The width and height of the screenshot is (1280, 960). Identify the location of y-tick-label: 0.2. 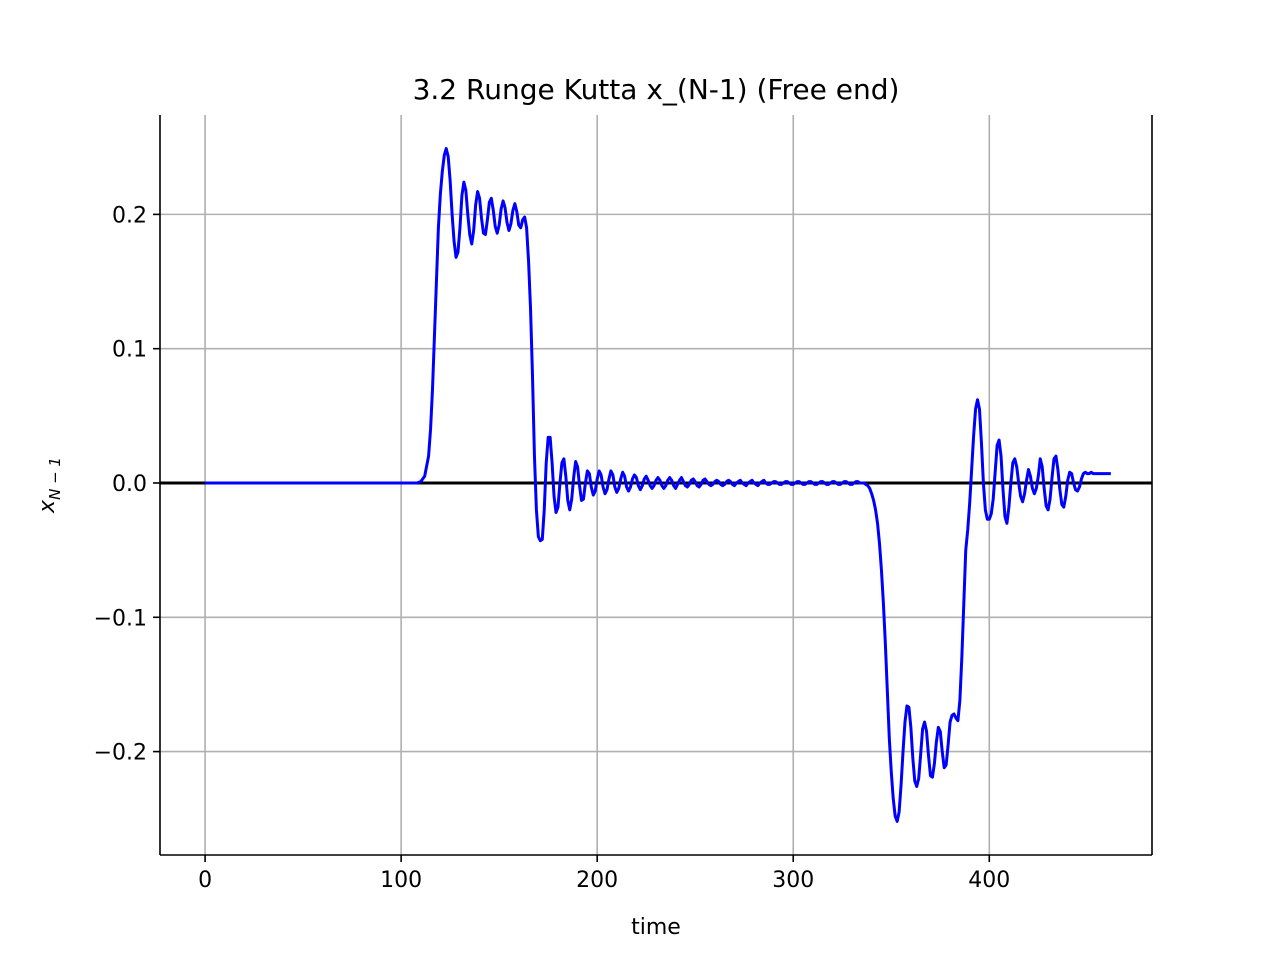
(129, 215).